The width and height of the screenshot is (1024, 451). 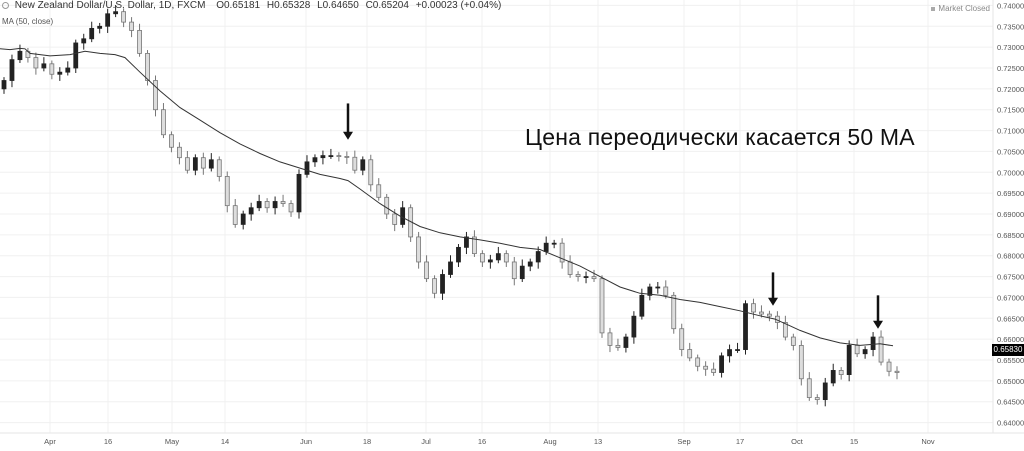 I want to click on y-tick-17: 0.65500, so click(x=1010, y=360).